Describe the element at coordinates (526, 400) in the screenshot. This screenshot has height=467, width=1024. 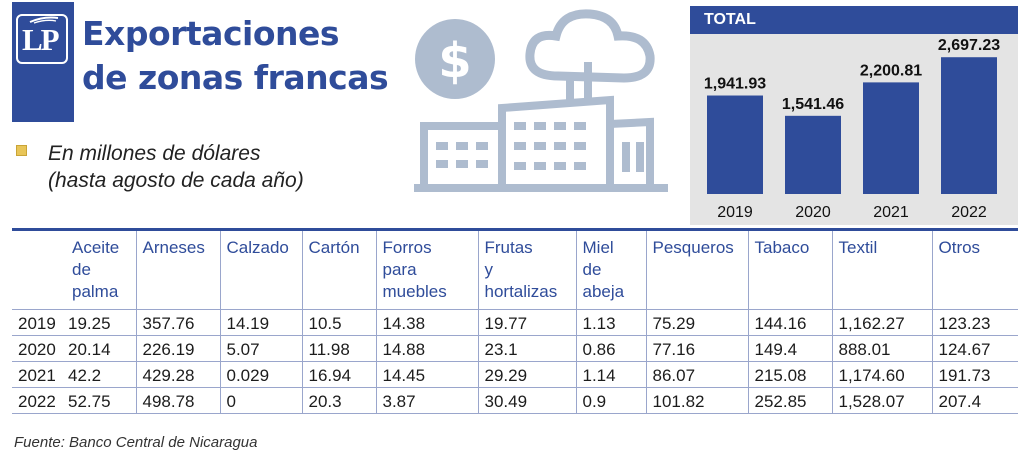
I see `table-cell: 30.49` at that location.